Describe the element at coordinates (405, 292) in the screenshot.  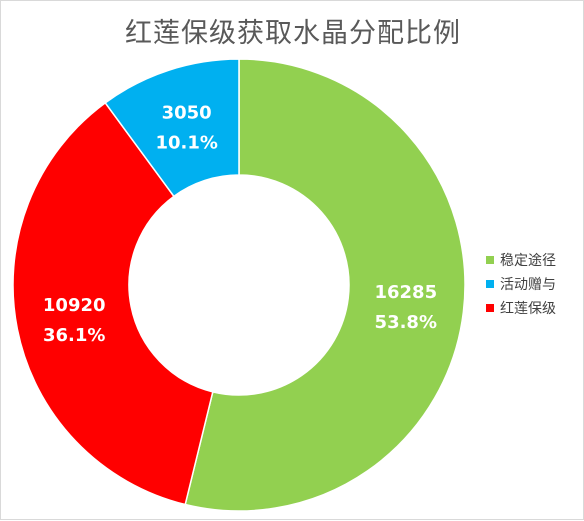
I see `data-label-value-stable: 16285` at that location.